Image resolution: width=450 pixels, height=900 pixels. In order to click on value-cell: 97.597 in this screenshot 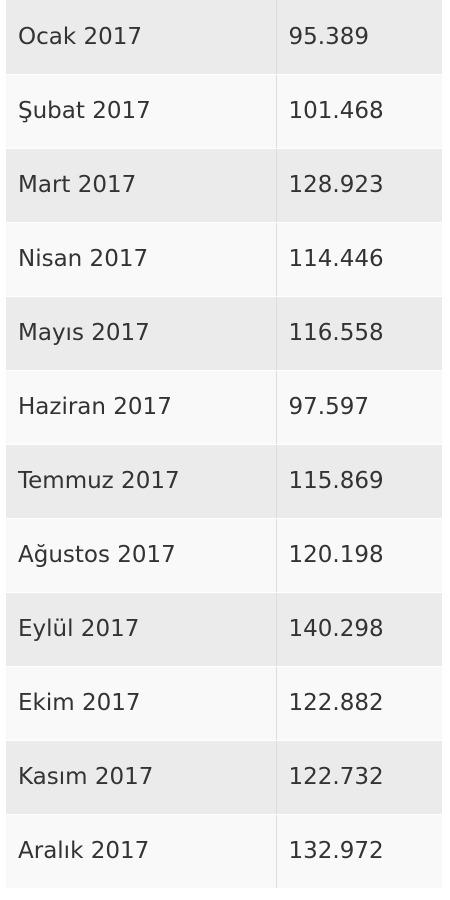, I will do `click(359, 407)`.